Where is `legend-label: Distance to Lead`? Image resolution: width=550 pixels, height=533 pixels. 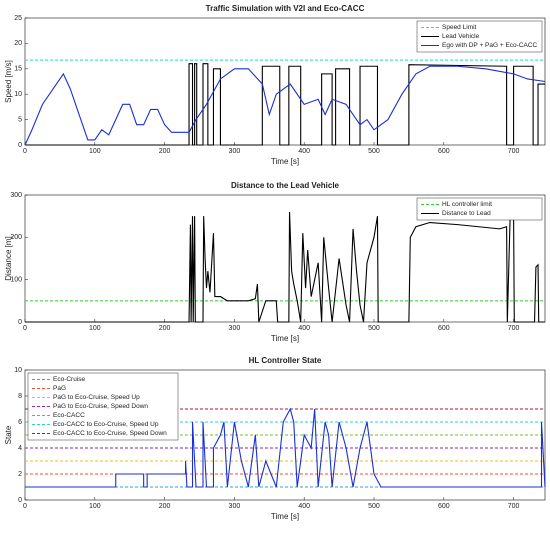 legend-label: Distance to Lead is located at coordinates (466, 213).